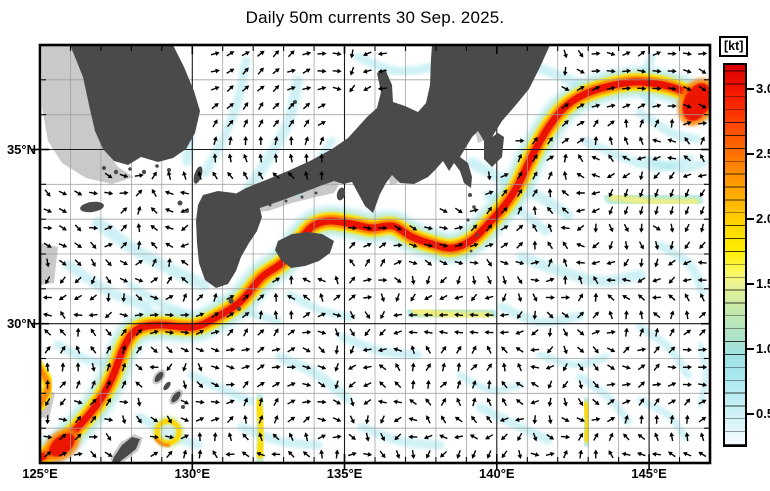 The height and width of the screenshot is (491, 770). What do you see at coordinates (763, 284) in the screenshot?
I see `colorbar-tick-label: 1.5` at bounding box center [763, 284].